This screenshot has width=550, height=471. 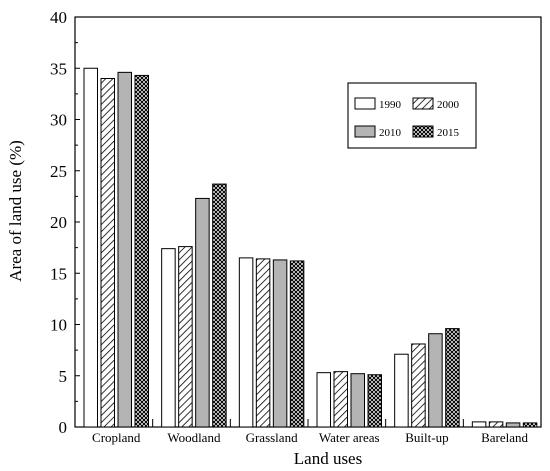 What do you see at coordinates (58, 17) in the screenshot?
I see `y-tick-label: 40` at bounding box center [58, 17].